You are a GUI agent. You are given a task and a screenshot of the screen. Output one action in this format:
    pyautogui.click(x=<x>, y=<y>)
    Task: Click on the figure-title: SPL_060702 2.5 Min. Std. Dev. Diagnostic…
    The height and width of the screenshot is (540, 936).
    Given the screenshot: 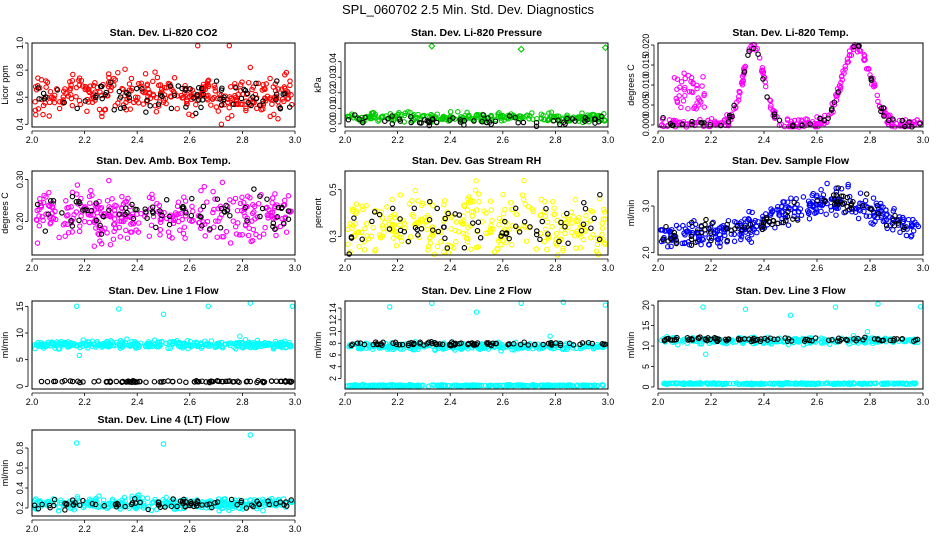 What is the action you would take?
    pyautogui.click(x=468, y=9)
    